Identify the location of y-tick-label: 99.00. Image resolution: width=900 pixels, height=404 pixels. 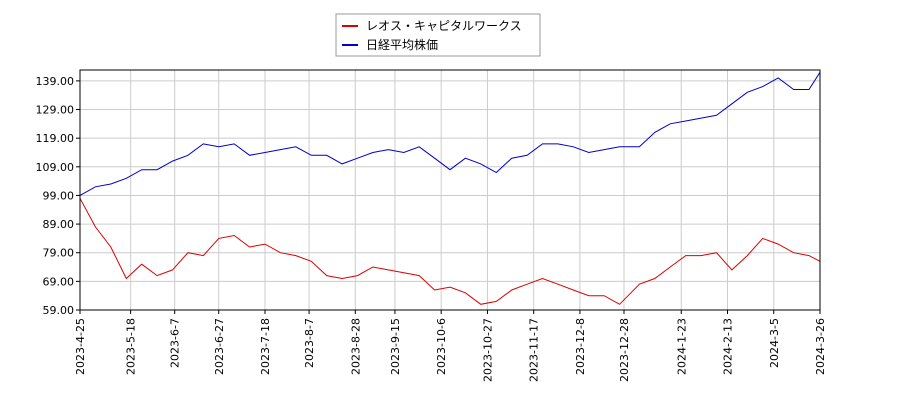
(59, 195).